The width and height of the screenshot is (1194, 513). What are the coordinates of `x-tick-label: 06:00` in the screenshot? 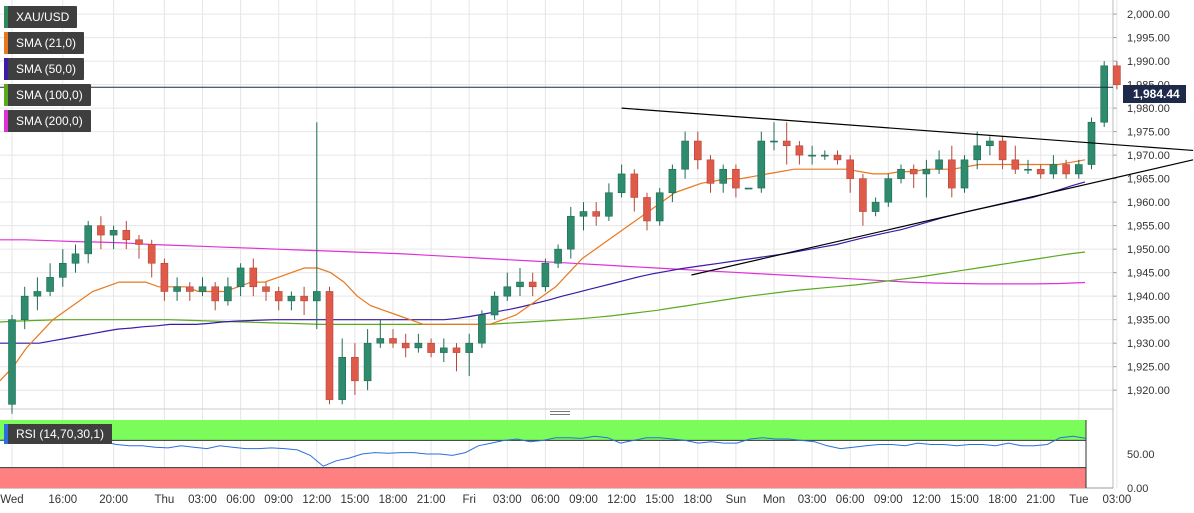 It's located at (240, 500).